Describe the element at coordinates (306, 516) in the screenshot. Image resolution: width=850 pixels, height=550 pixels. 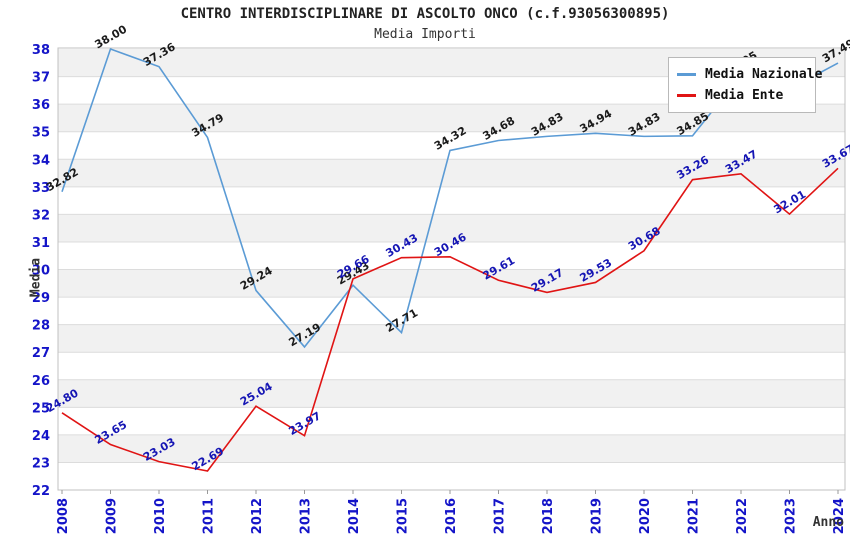
I see `x-tick-label: 2013` at that location.